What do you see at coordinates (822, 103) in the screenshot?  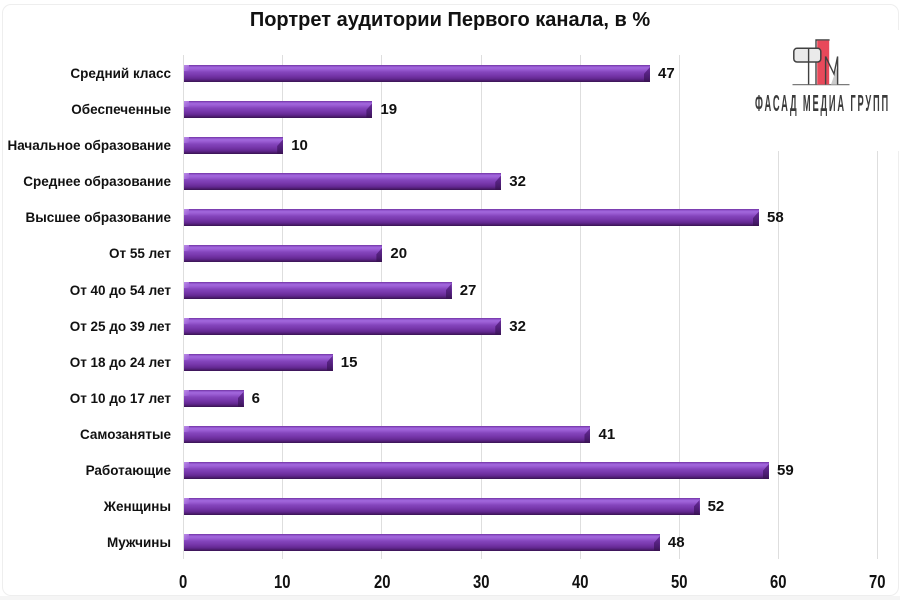 I see `svg-text: ФАСАД МЕДИА ГРУПП` at bounding box center [822, 103].